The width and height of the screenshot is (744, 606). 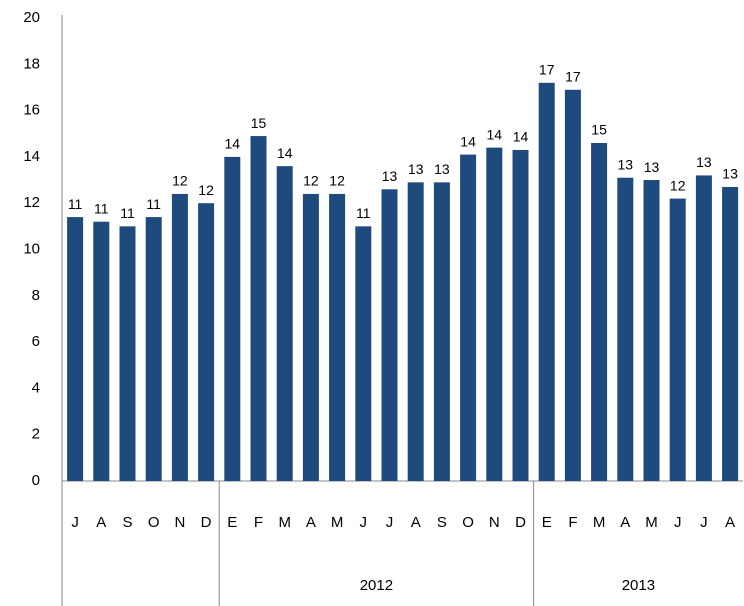 I want to click on y-tick-label: 0, so click(x=36, y=480).